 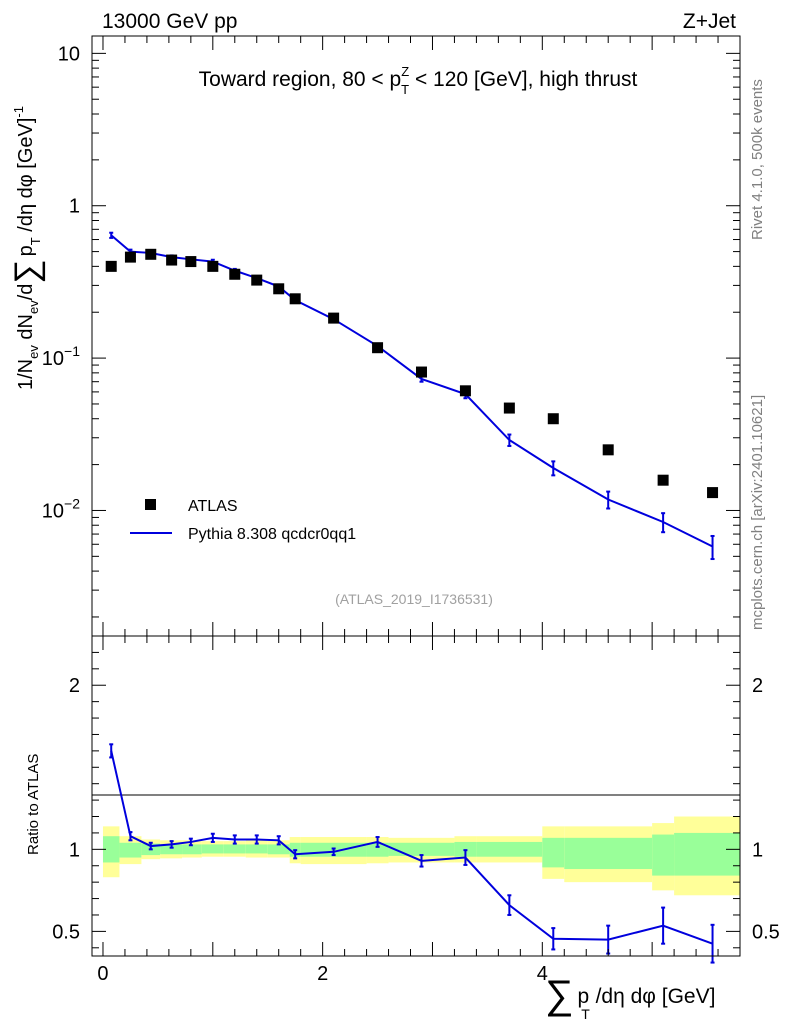 I want to click on title-superscript: Z, so click(x=405, y=71).